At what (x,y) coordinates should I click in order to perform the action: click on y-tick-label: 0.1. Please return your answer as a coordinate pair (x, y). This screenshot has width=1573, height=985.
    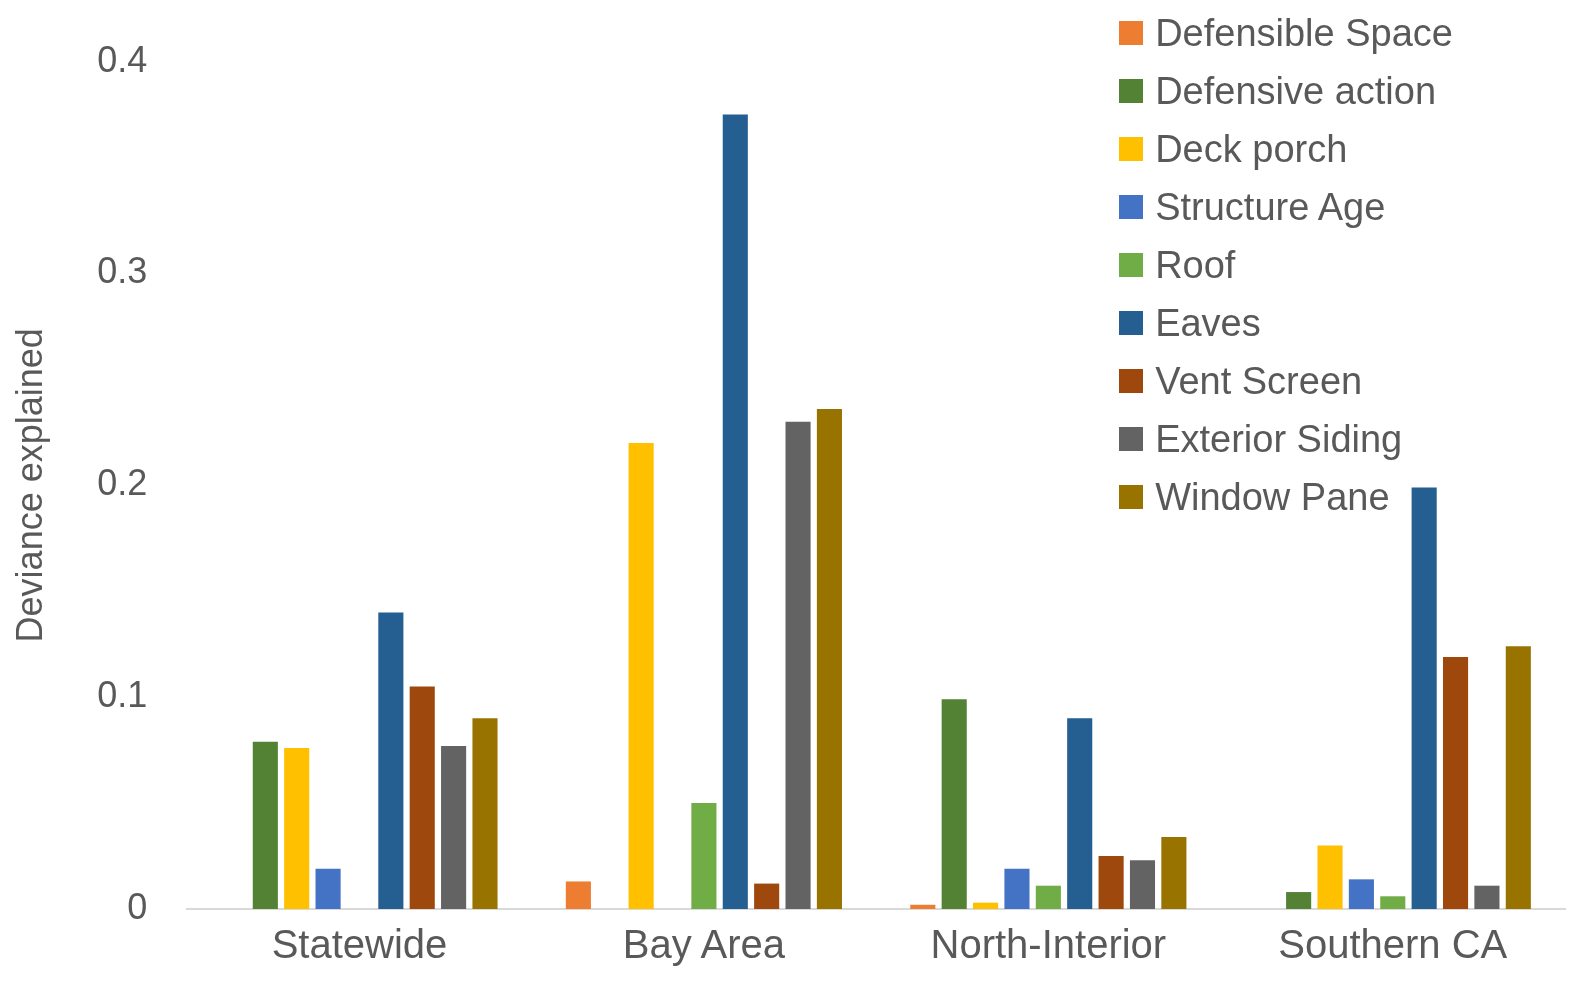
    Looking at the image, I should click on (122, 695).